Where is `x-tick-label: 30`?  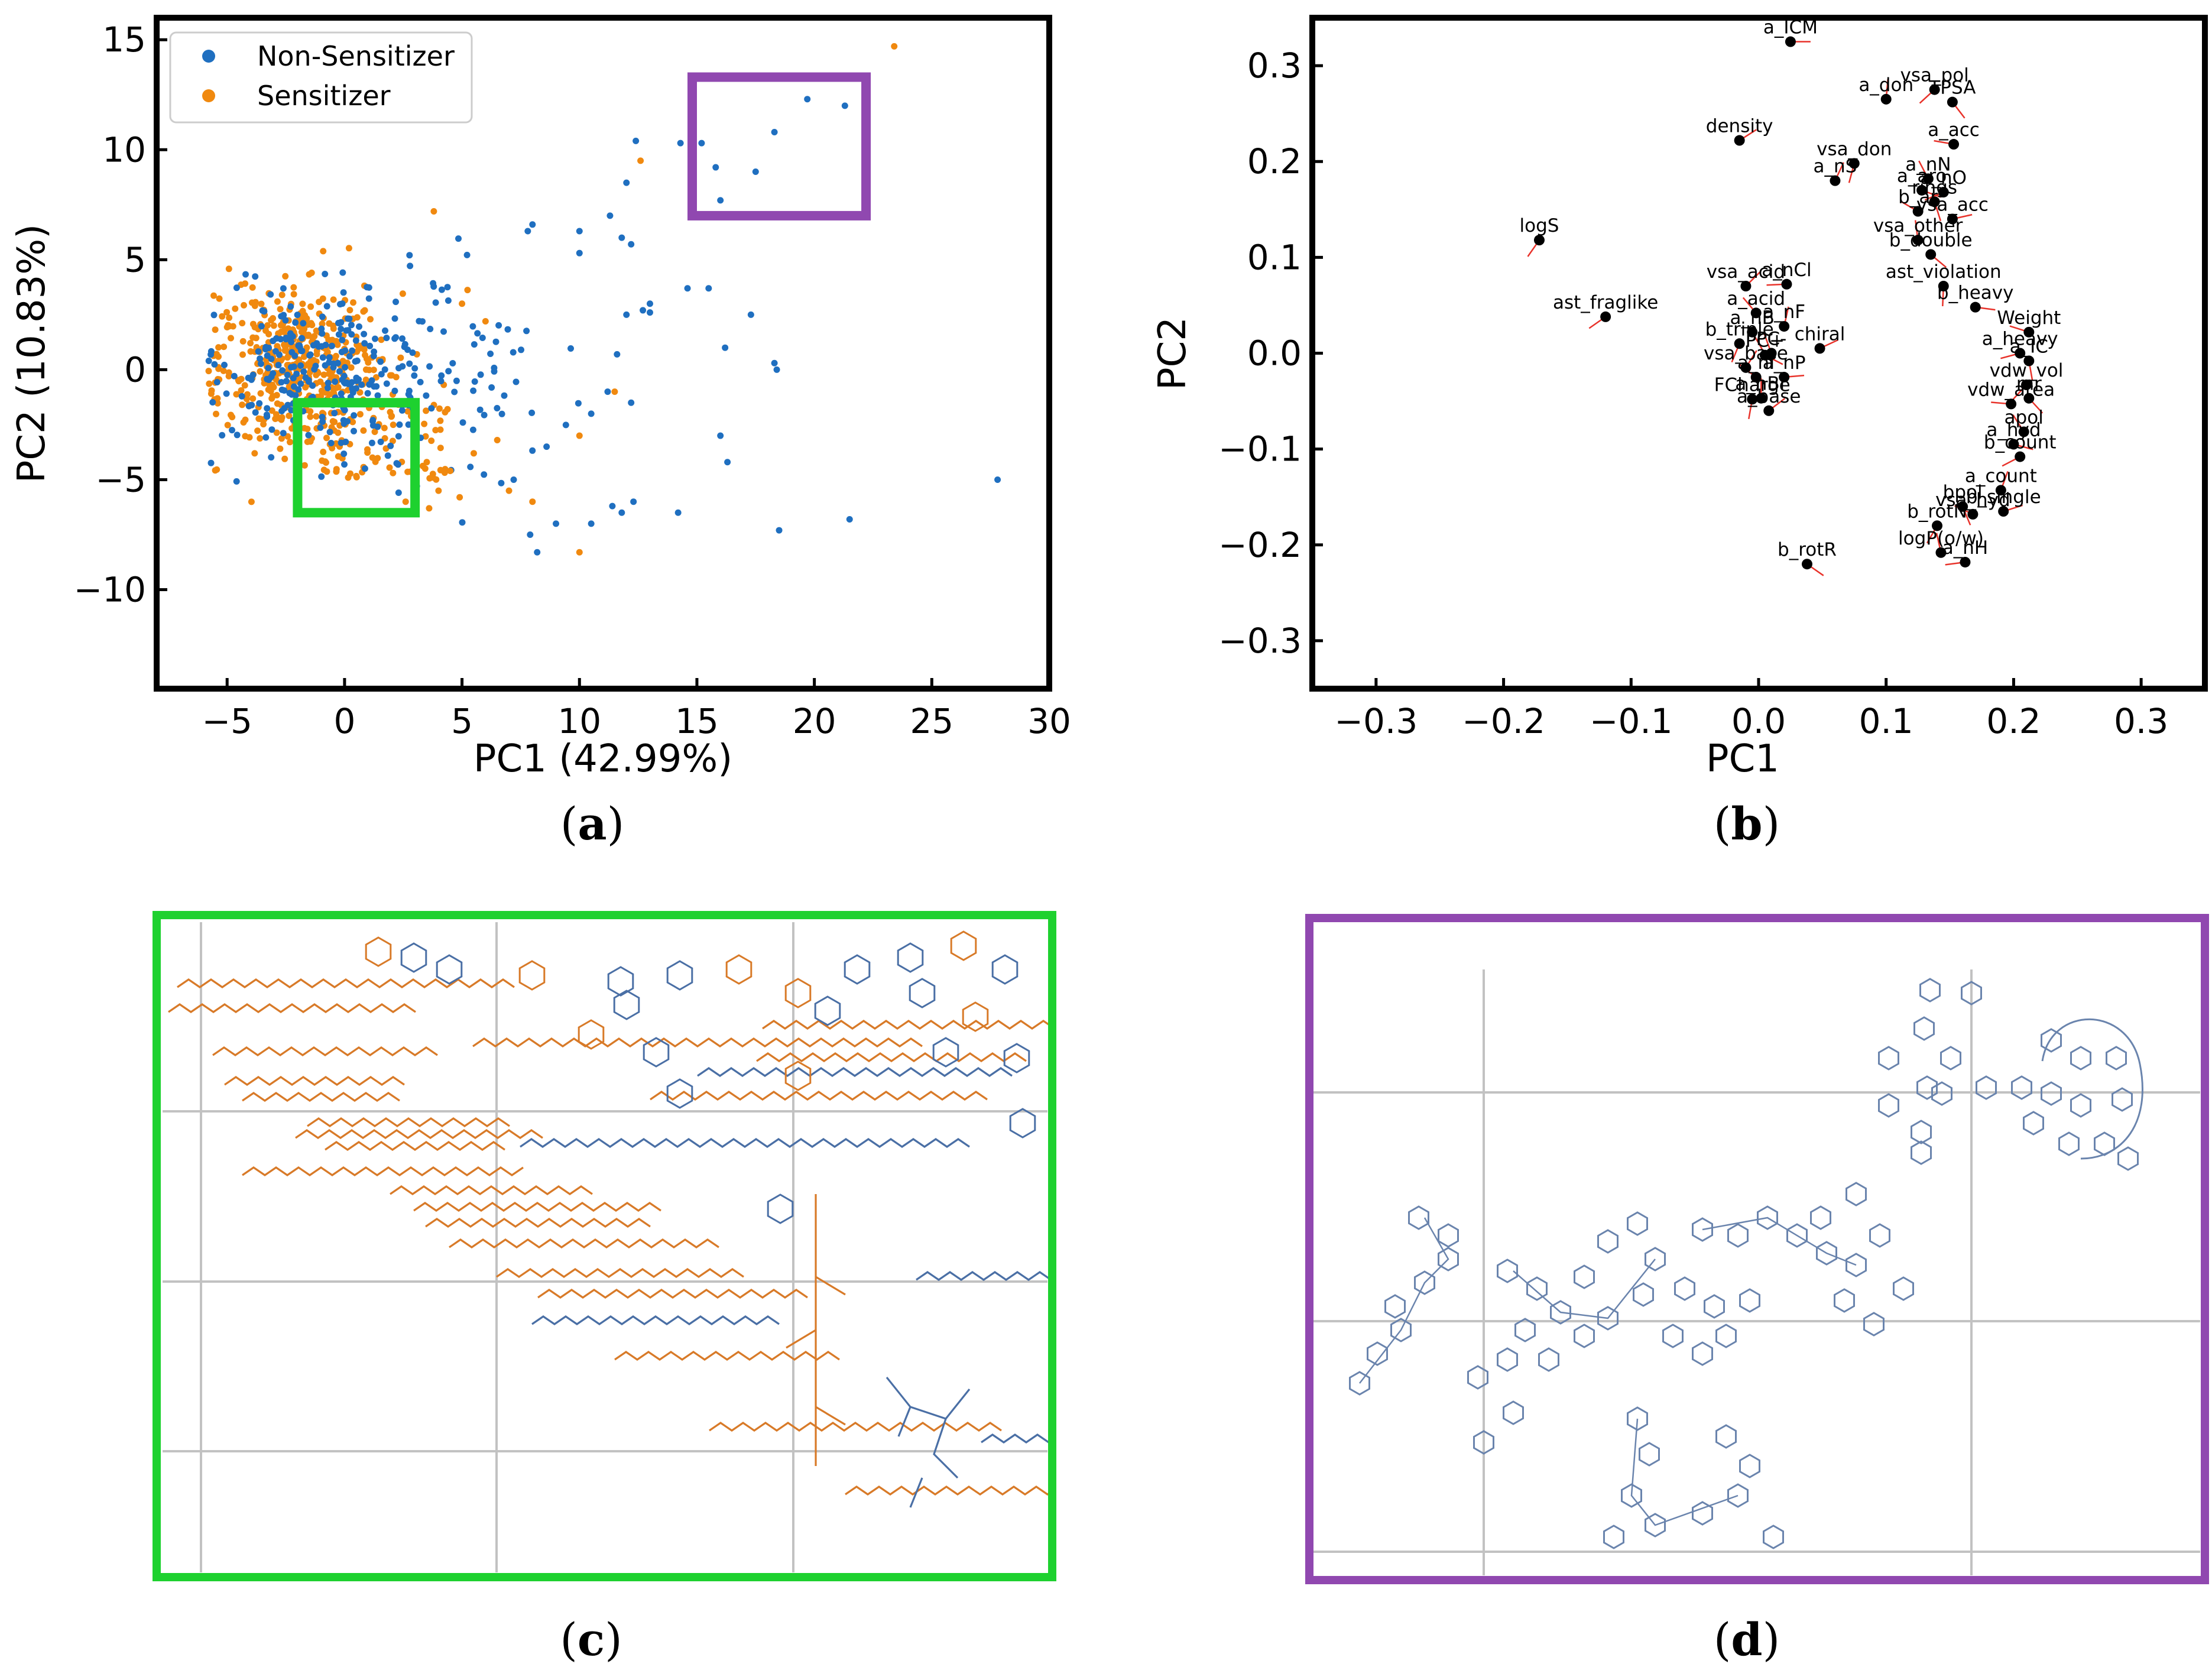 x-tick-label: 30 is located at coordinates (1049, 721).